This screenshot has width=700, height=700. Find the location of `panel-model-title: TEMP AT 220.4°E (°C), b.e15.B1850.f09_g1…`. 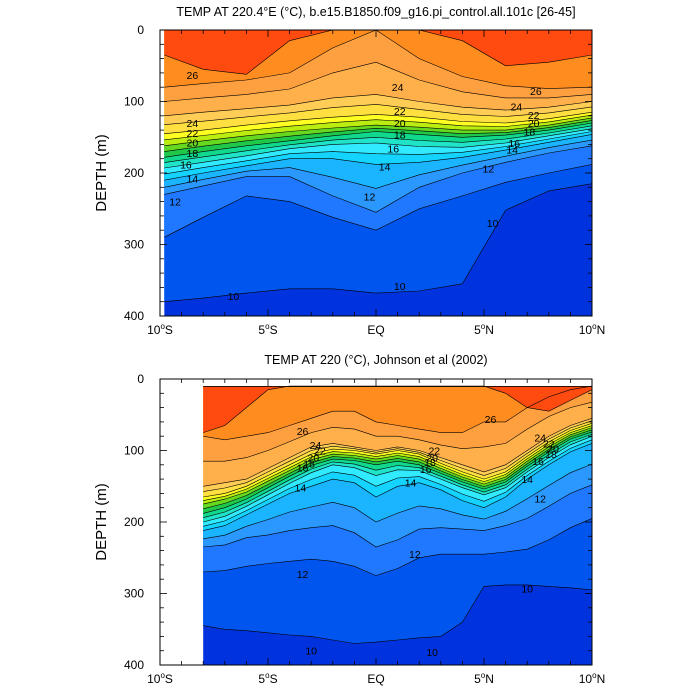

panel-model-title: TEMP AT 220.4°E (°C), b.e15.B1850.f09_g1… is located at coordinates (375, 12).